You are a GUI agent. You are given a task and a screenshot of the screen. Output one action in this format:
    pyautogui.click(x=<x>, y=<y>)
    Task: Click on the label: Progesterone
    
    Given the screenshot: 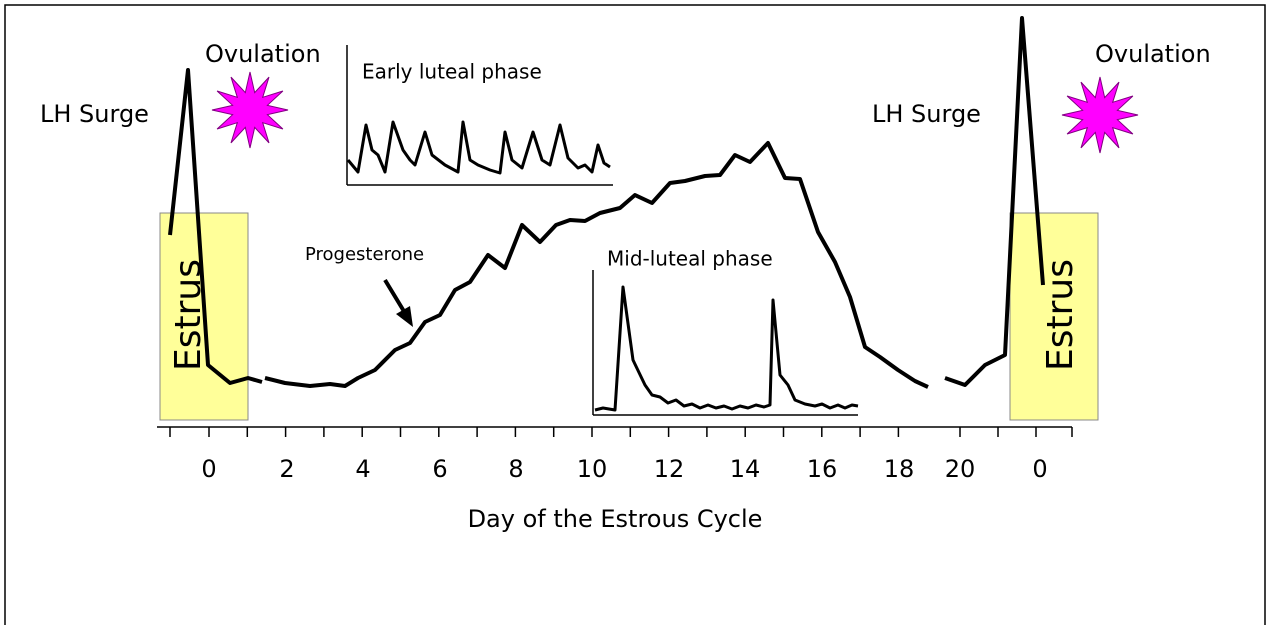 What is the action you would take?
    pyautogui.click(x=364, y=254)
    